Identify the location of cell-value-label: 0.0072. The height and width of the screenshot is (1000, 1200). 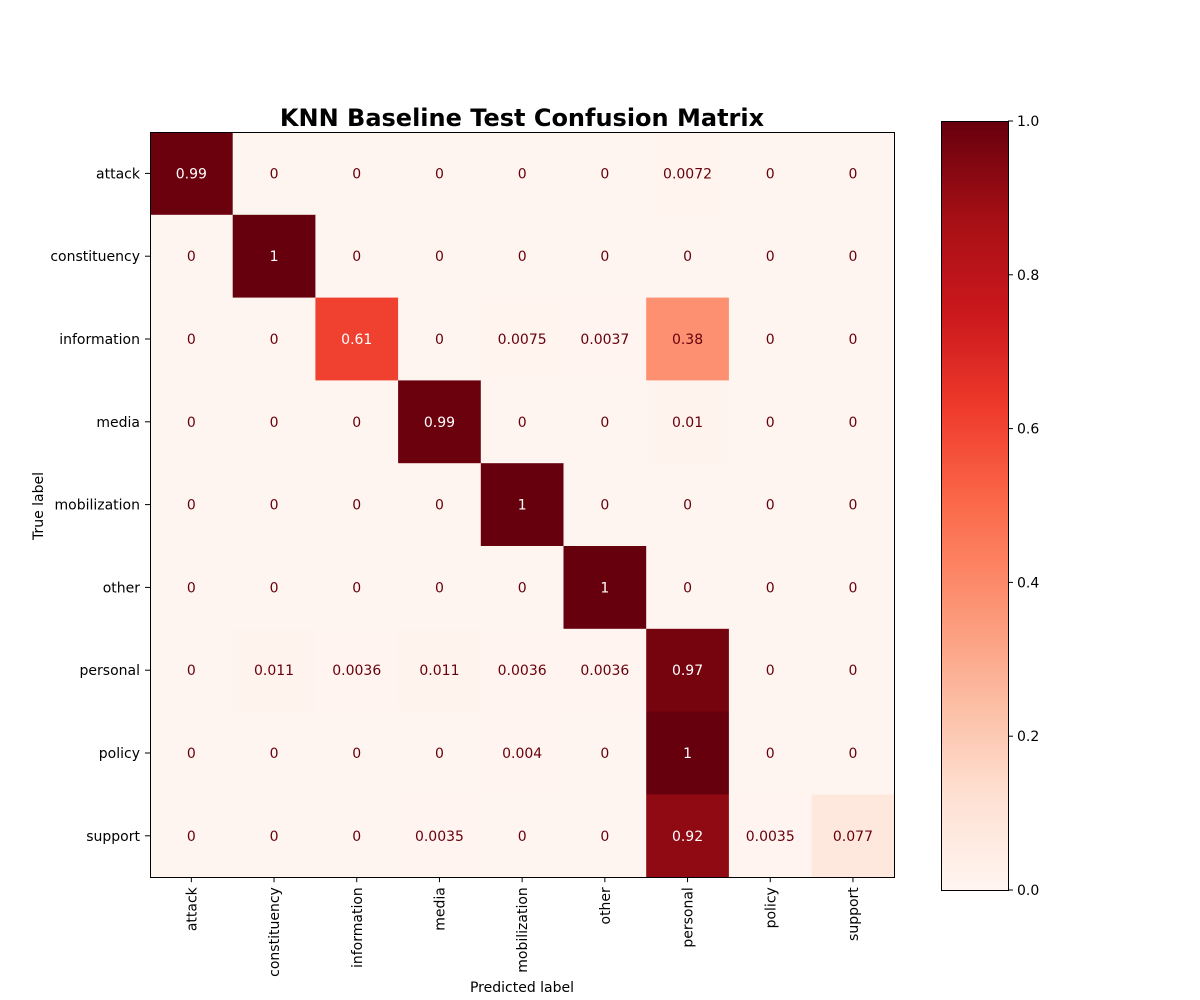
(687, 174).